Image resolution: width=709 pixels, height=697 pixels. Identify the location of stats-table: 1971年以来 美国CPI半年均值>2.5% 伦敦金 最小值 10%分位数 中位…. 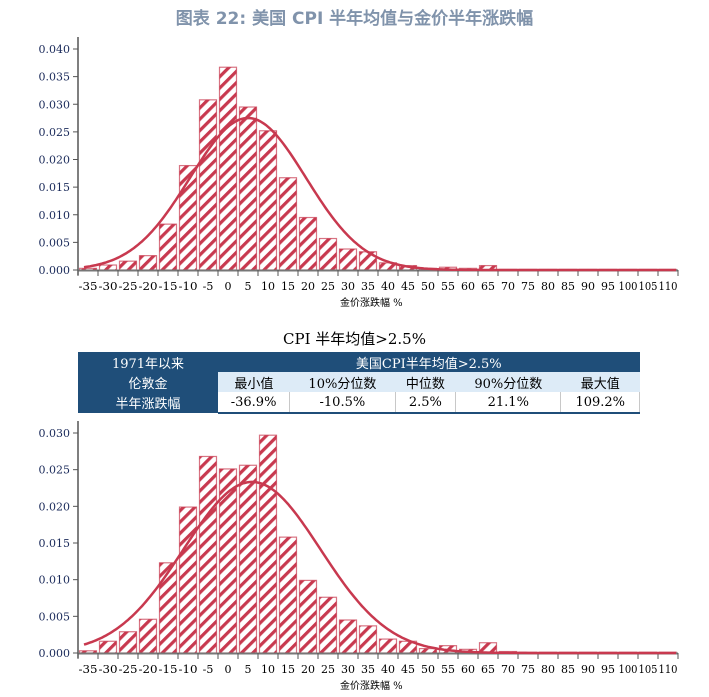
(359, 383).